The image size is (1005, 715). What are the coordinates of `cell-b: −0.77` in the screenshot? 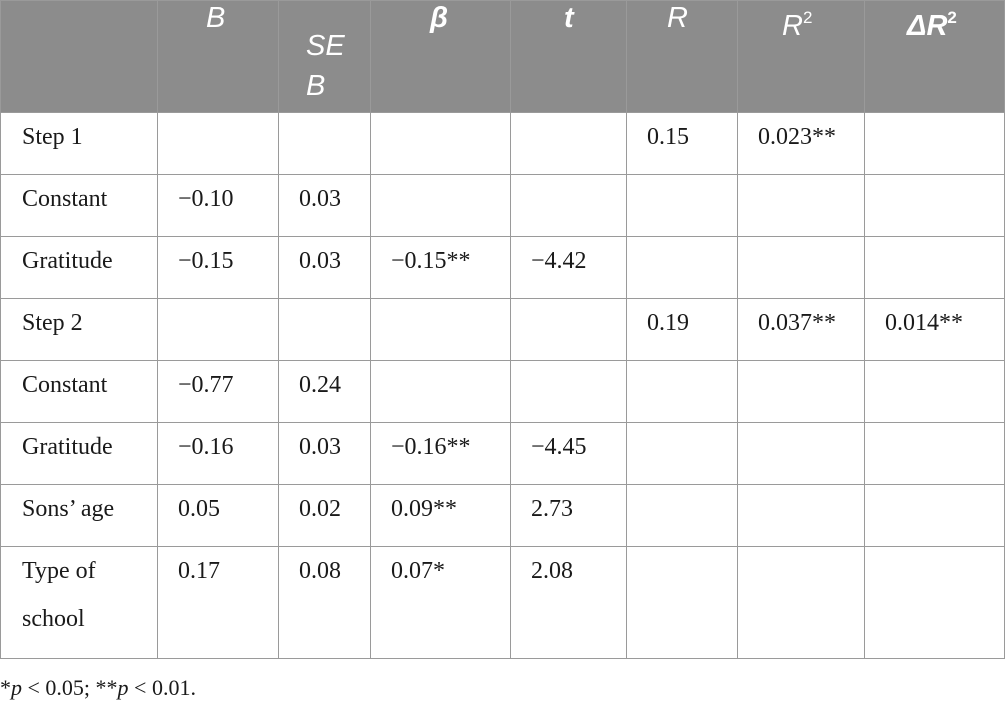 It's located at (218, 391).